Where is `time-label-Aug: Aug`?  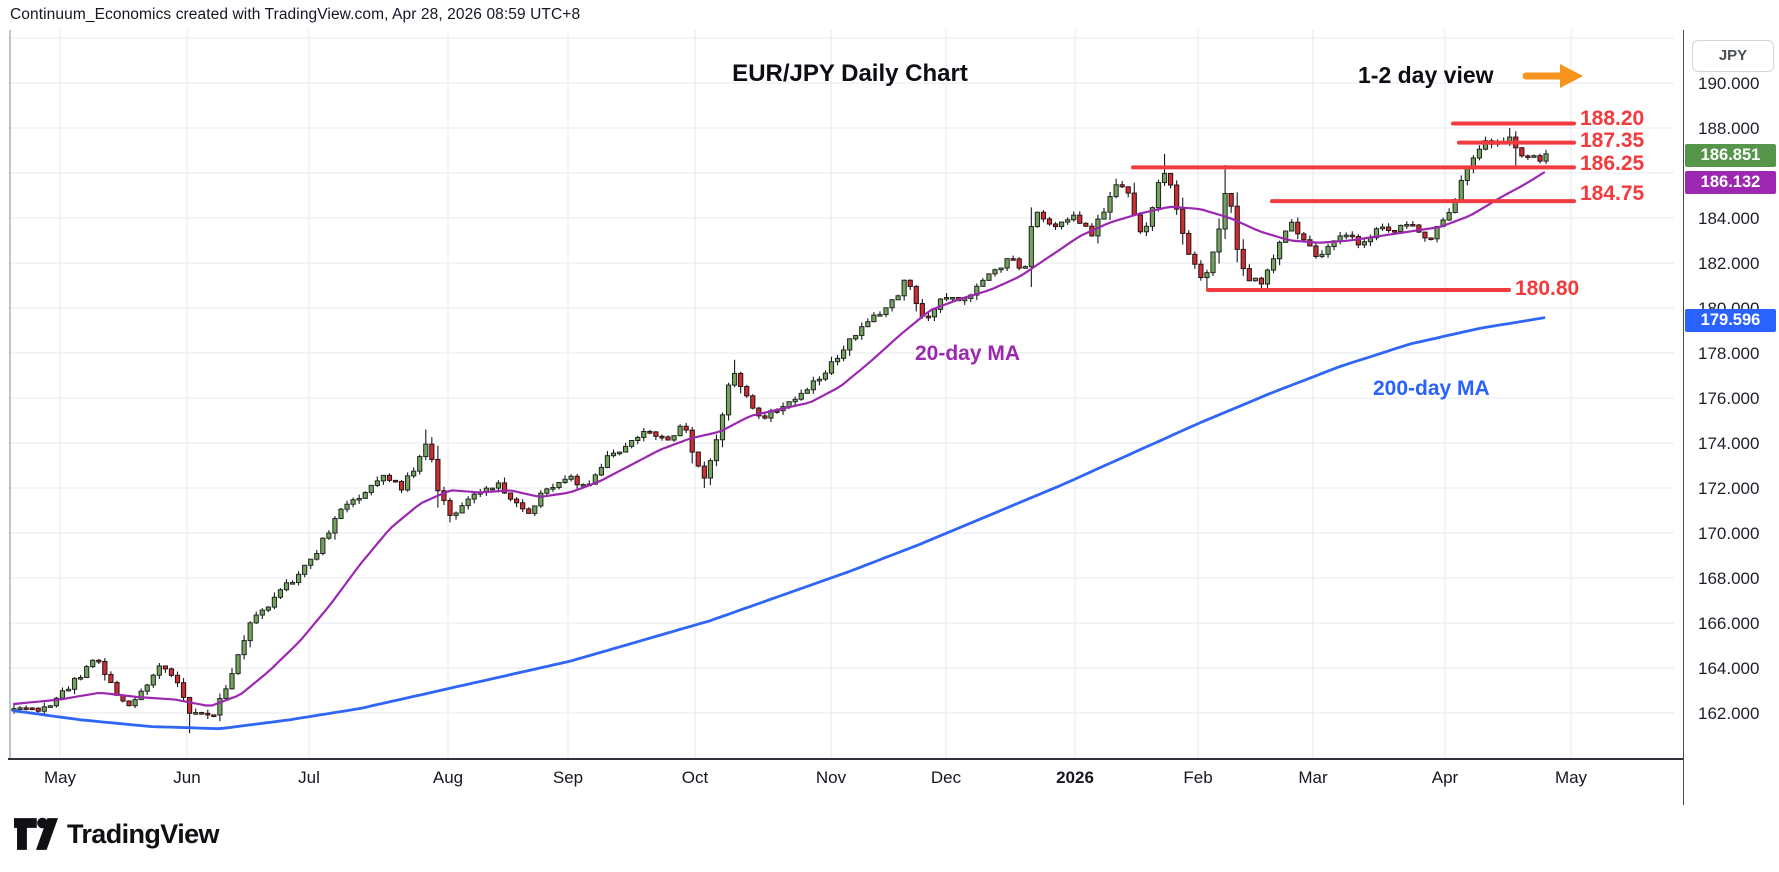
time-label-Aug: Aug is located at coordinates (448, 777).